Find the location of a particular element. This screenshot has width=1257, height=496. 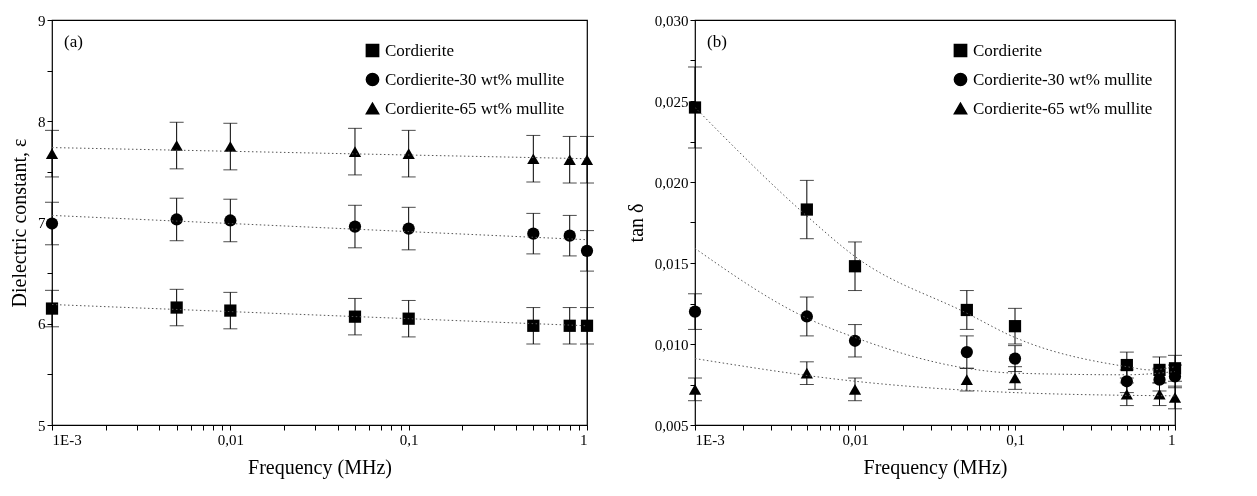

y-tick-label: 6 is located at coordinates (42, 324).